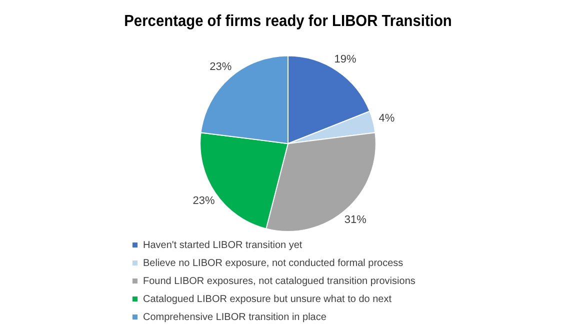 The height and width of the screenshot is (336, 576). Describe the element at coordinates (222, 245) in the screenshot. I see `legend-label: Haven't started LIBOR transition yet` at that location.